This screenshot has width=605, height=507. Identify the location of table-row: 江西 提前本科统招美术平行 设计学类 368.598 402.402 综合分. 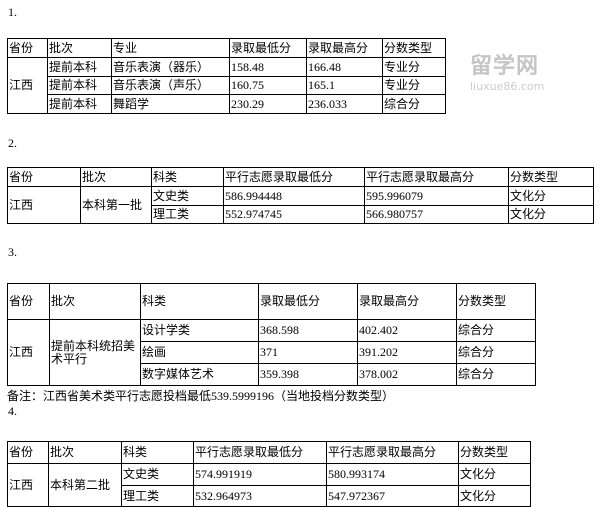
(271, 352).